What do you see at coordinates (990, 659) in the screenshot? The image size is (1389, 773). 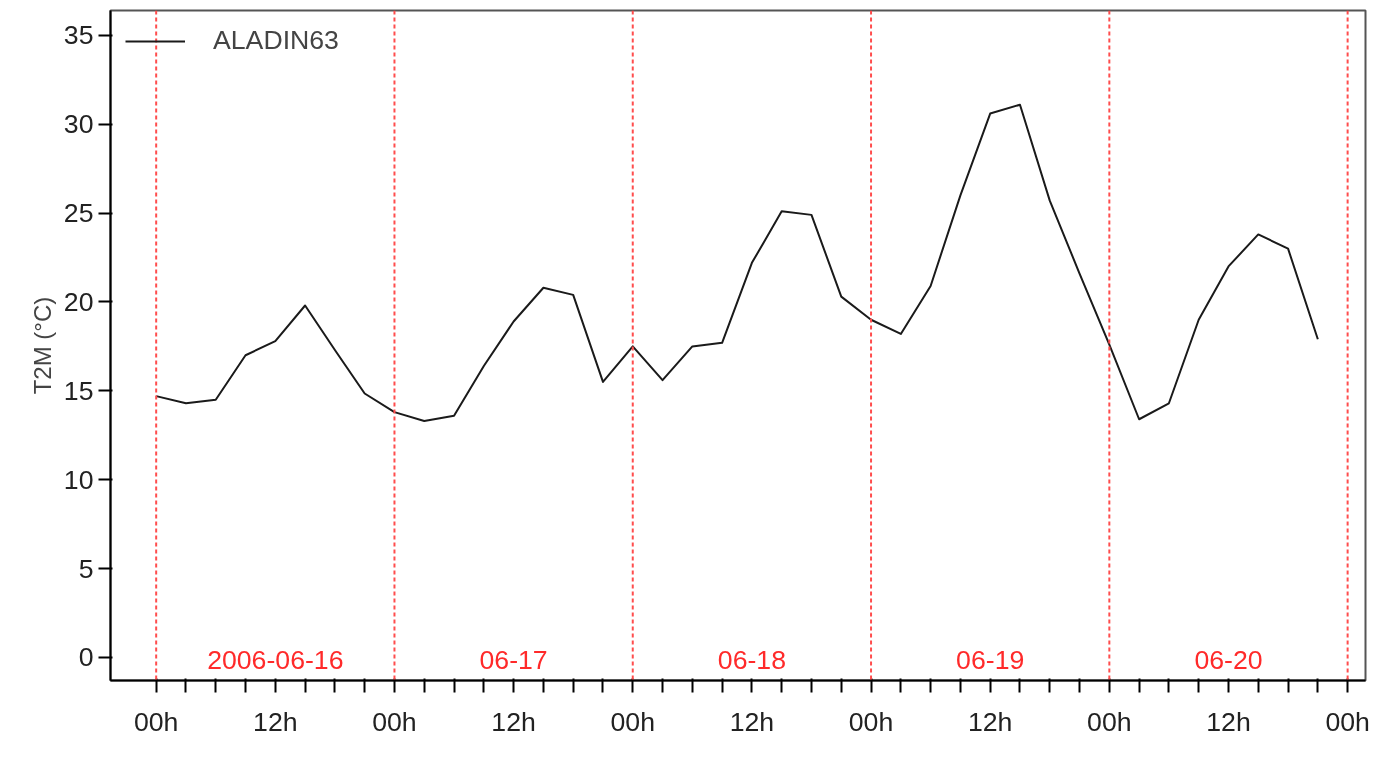 I see `annotation: 06-19` at bounding box center [990, 659].